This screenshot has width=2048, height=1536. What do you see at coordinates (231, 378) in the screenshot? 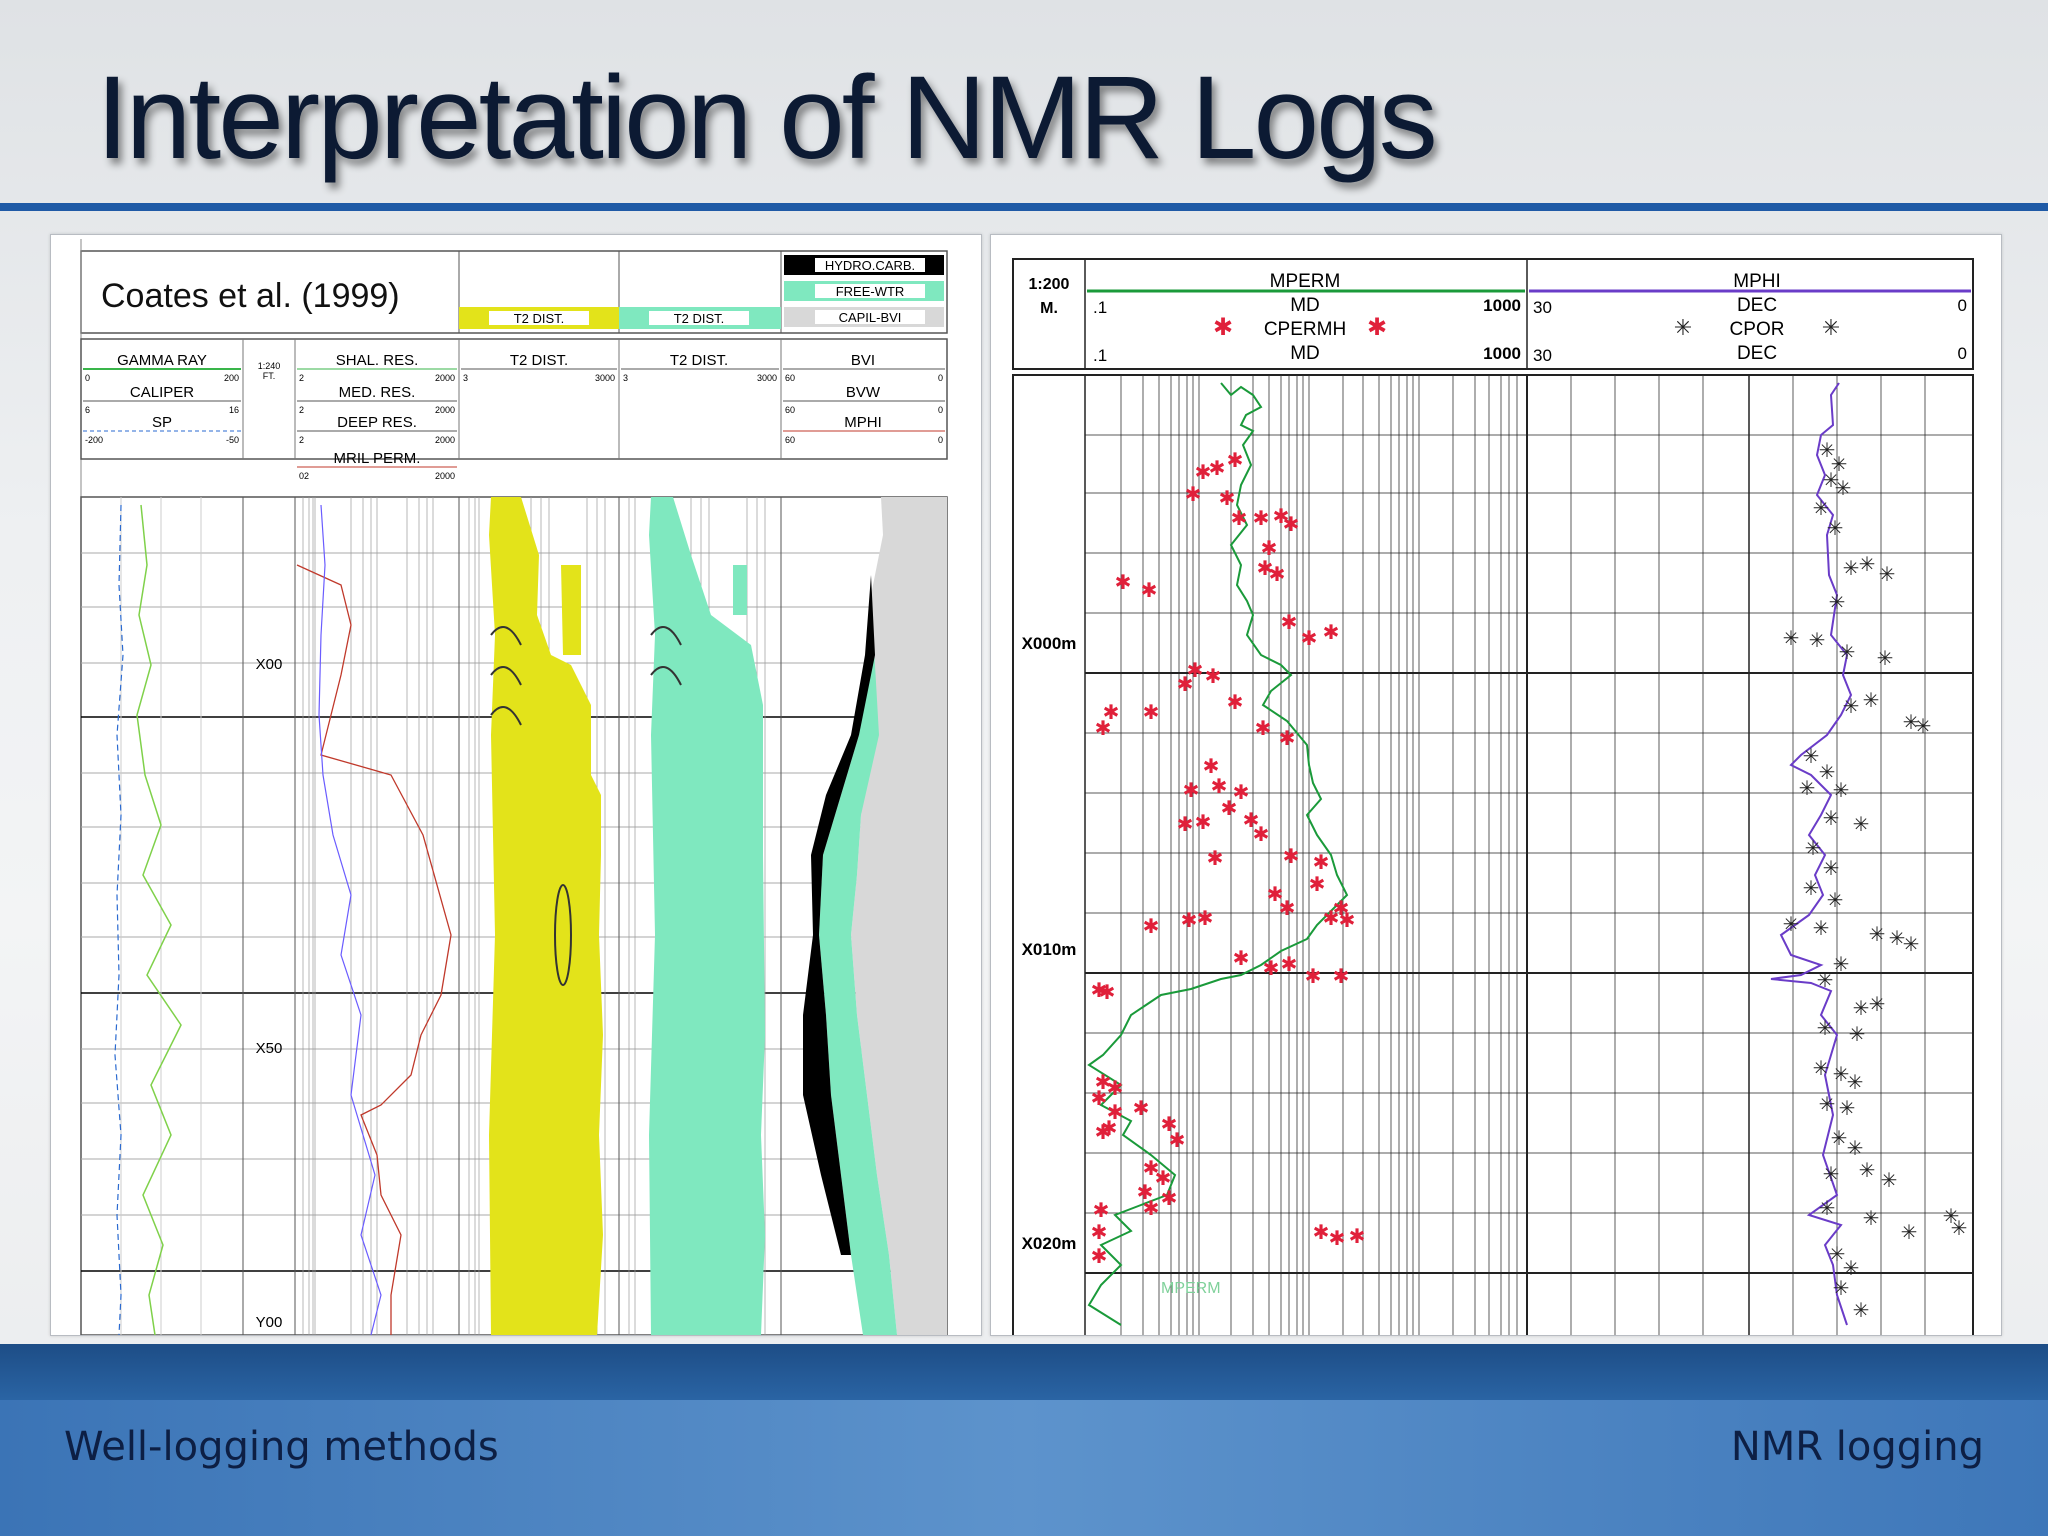
I see `svg-text: 200` at bounding box center [231, 378].